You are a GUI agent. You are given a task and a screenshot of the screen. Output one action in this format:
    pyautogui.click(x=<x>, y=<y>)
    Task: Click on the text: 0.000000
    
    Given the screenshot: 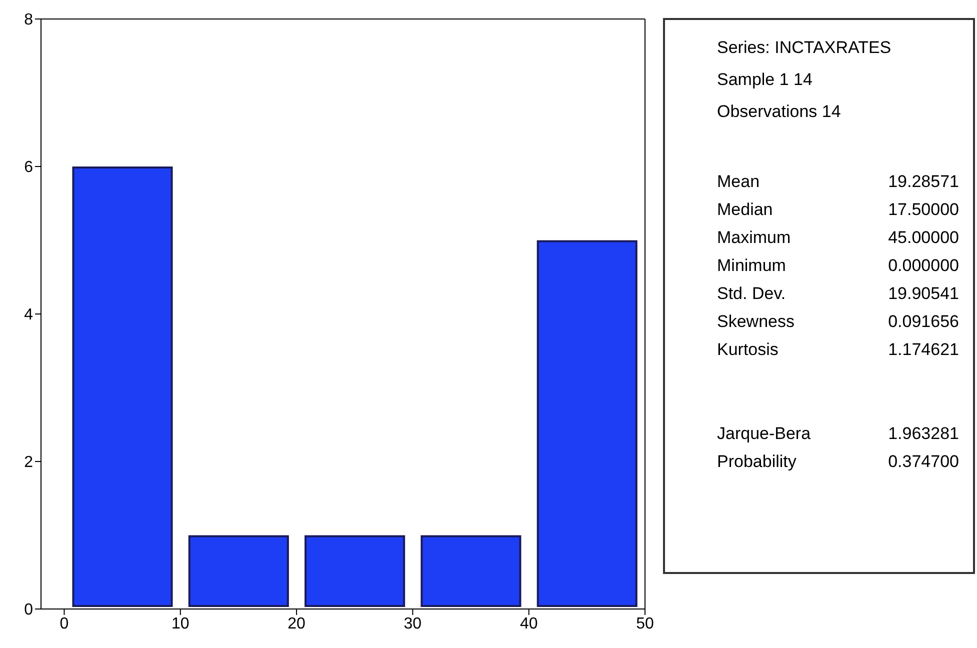 What is the action you would take?
    pyautogui.click(x=923, y=266)
    